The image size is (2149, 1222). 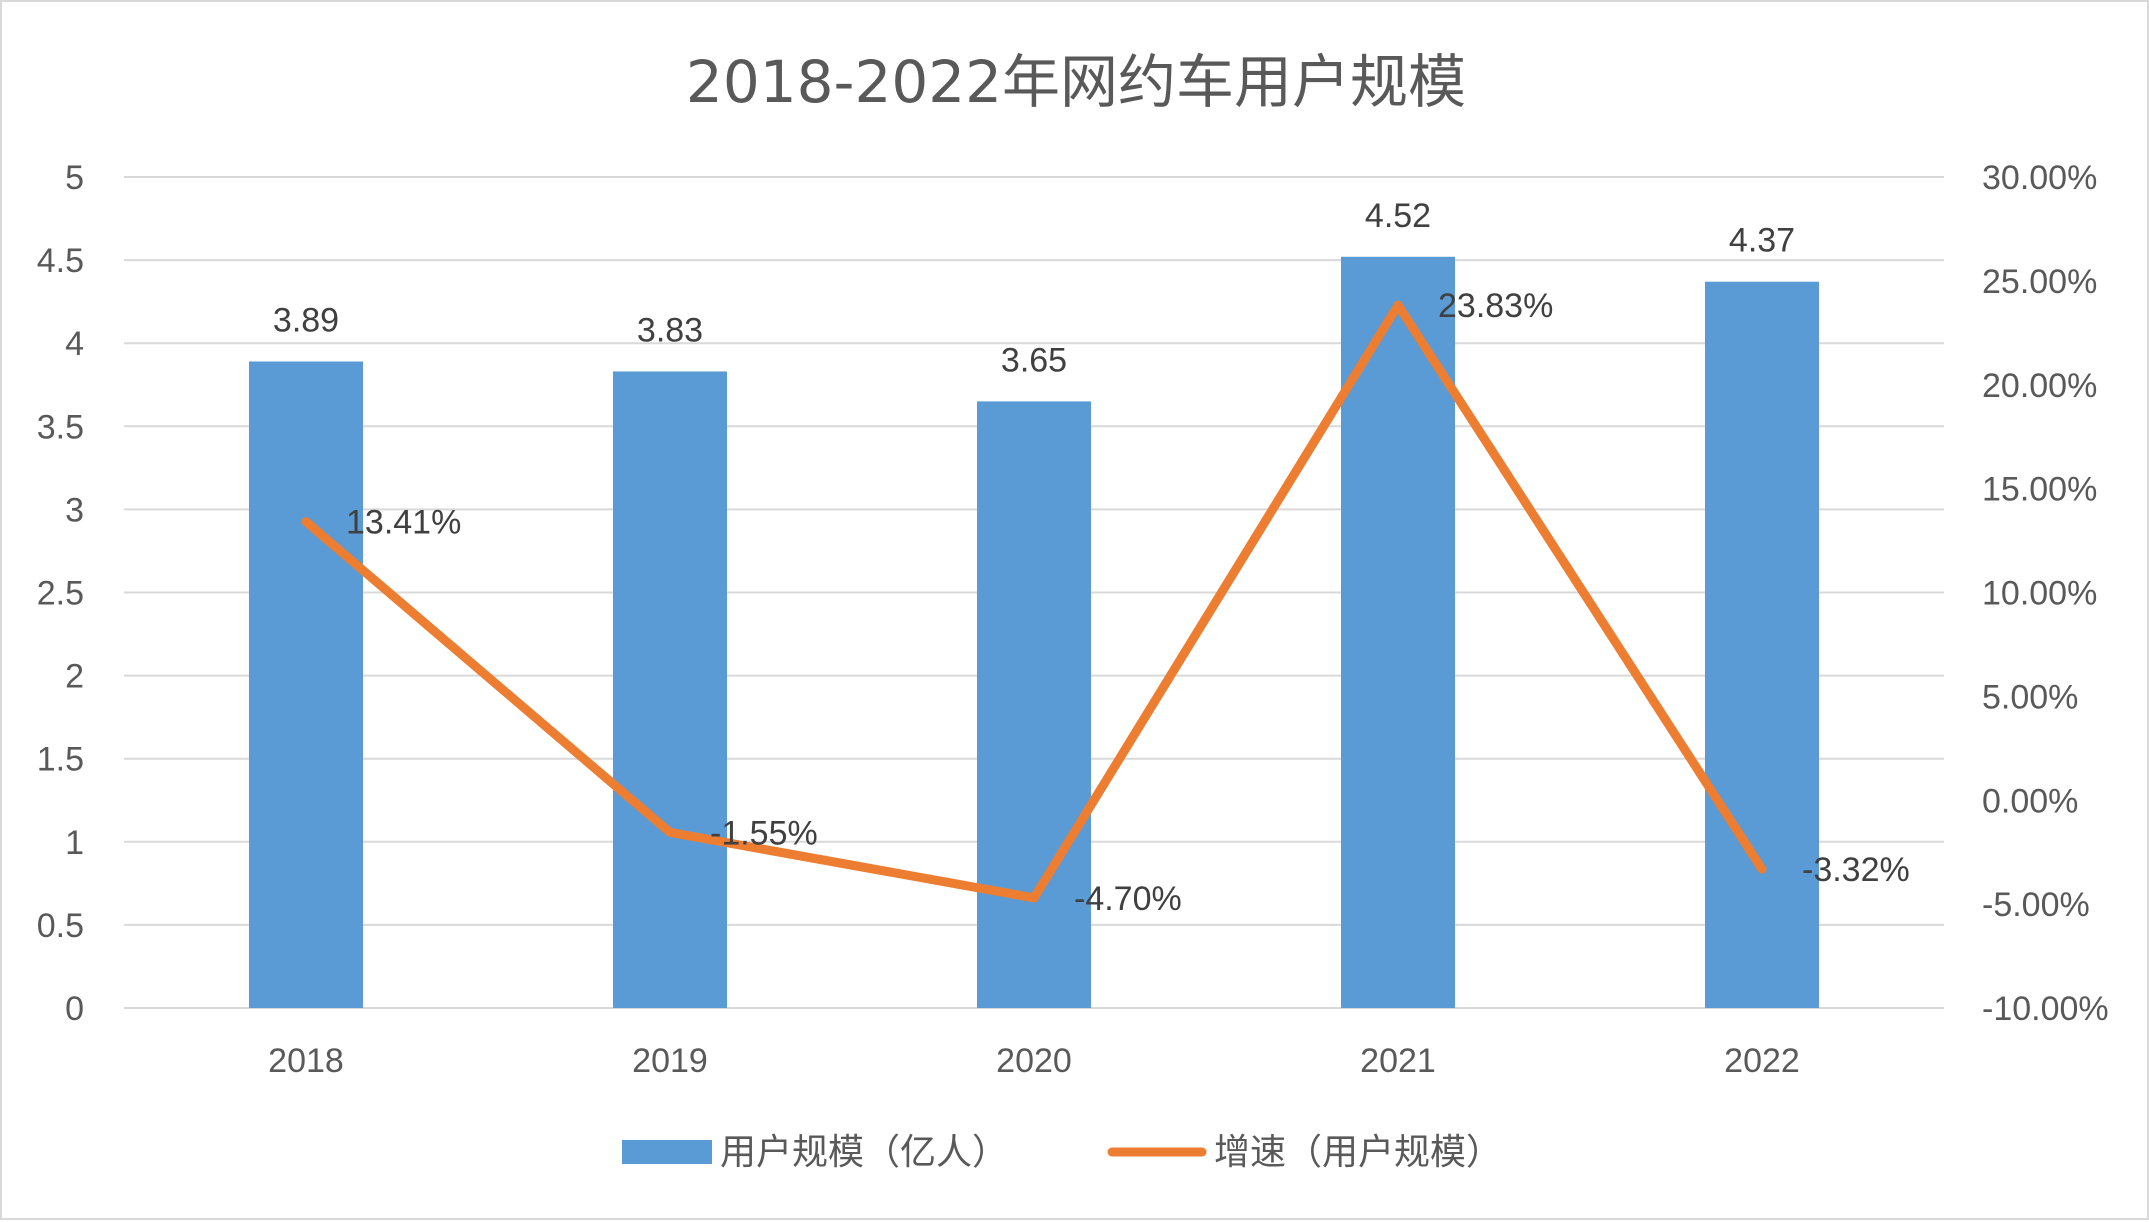 I want to click on left-axis-tick-label: 2, so click(x=74, y=677).